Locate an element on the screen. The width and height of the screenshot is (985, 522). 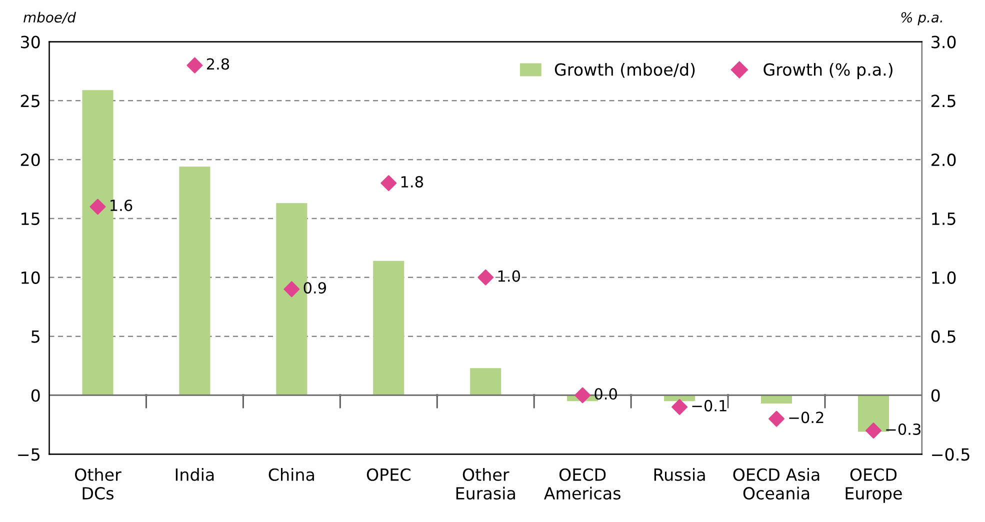
data-label: 1.0 is located at coordinates (509, 276).